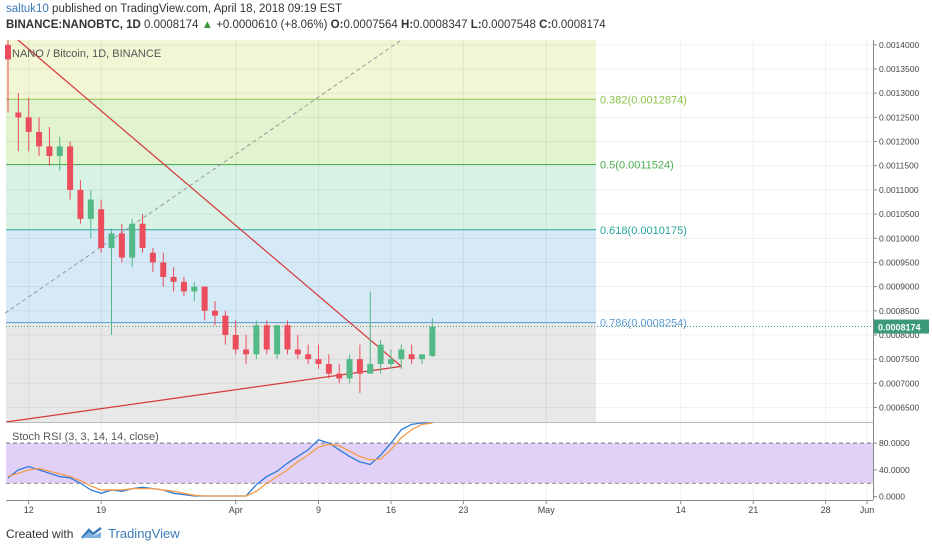  I want to click on y-tick-label: 0.0010500, so click(899, 214).